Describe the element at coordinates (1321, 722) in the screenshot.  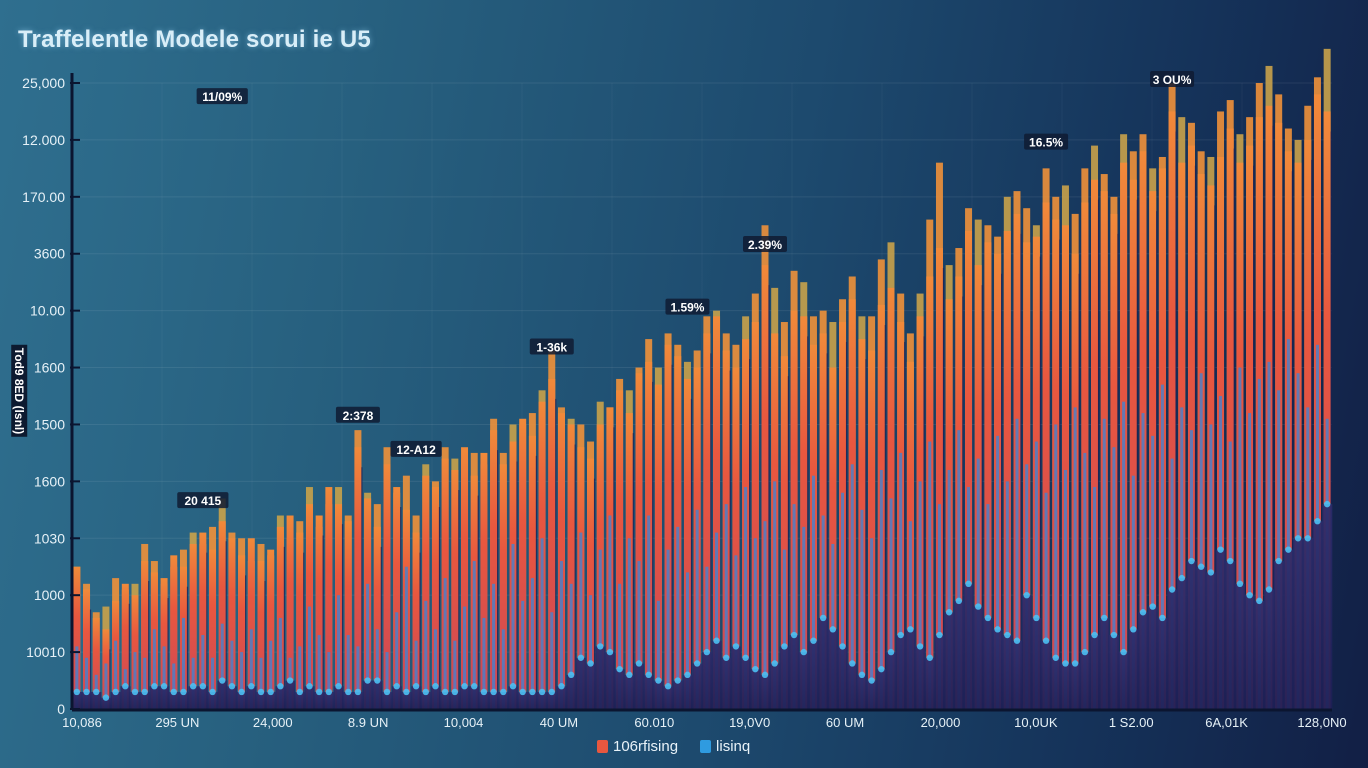
I see `x-tick-label: 128,0N0` at that location.